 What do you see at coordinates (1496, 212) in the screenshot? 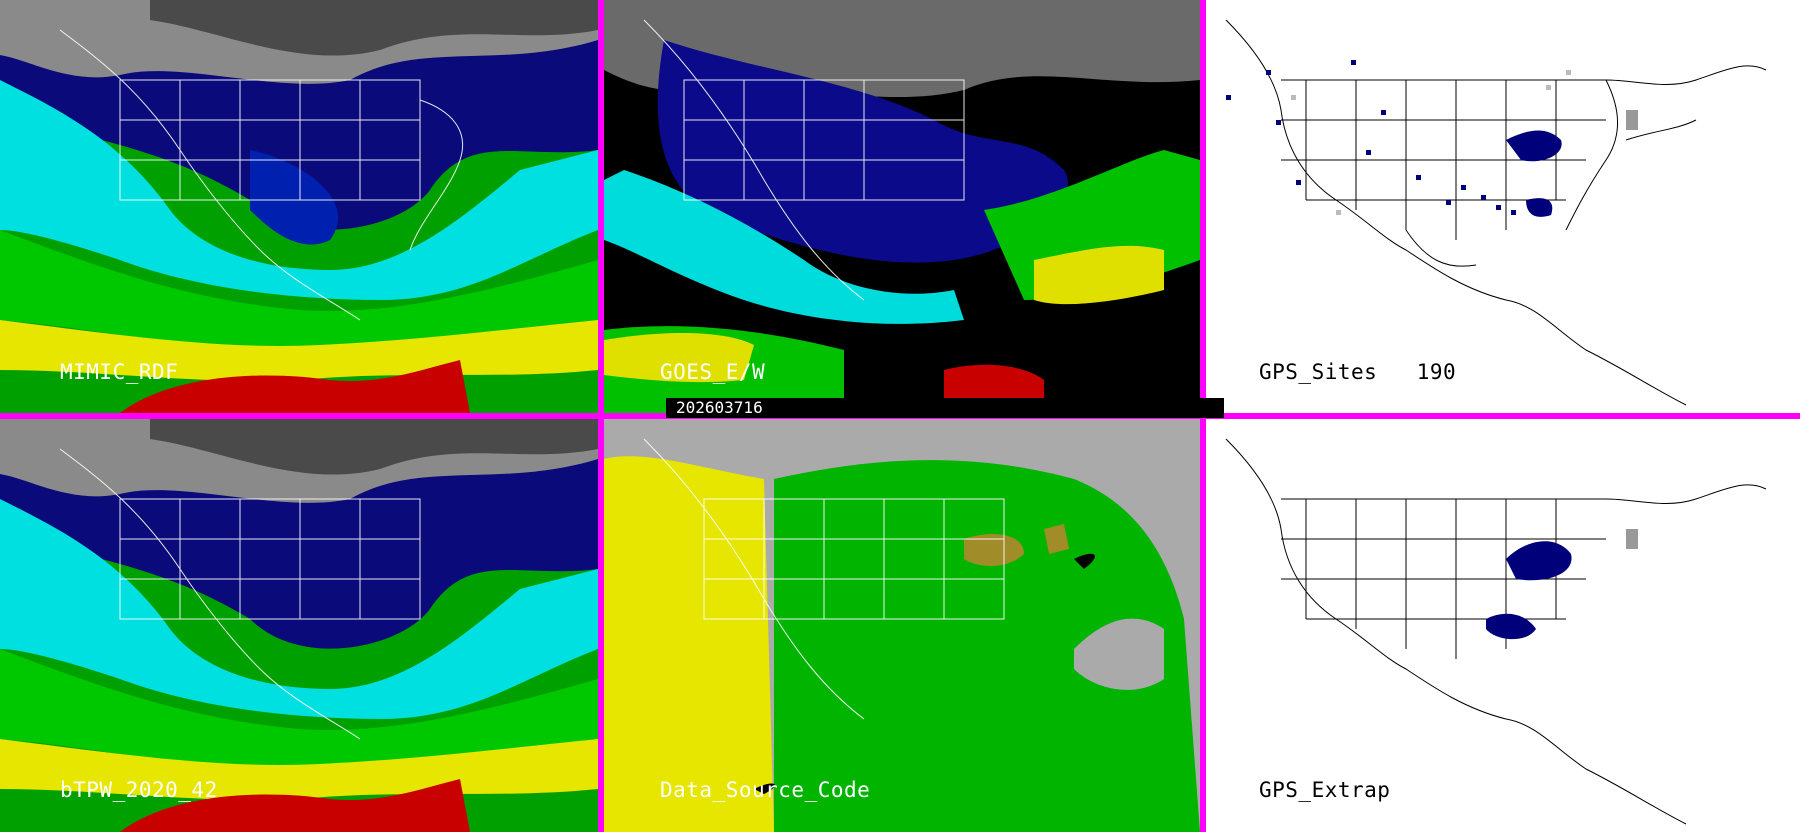
I see `gps-sites-map` at bounding box center [1496, 212].